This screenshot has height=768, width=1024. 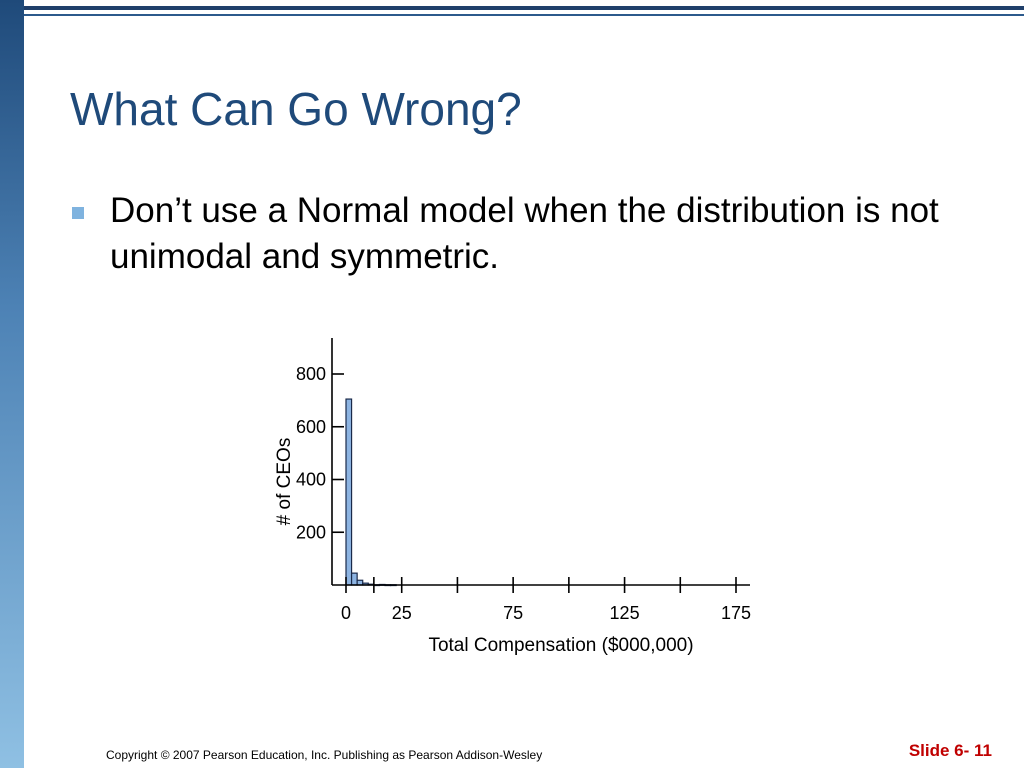 I want to click on x-tick-label: 175, so click(x=736, y=613).